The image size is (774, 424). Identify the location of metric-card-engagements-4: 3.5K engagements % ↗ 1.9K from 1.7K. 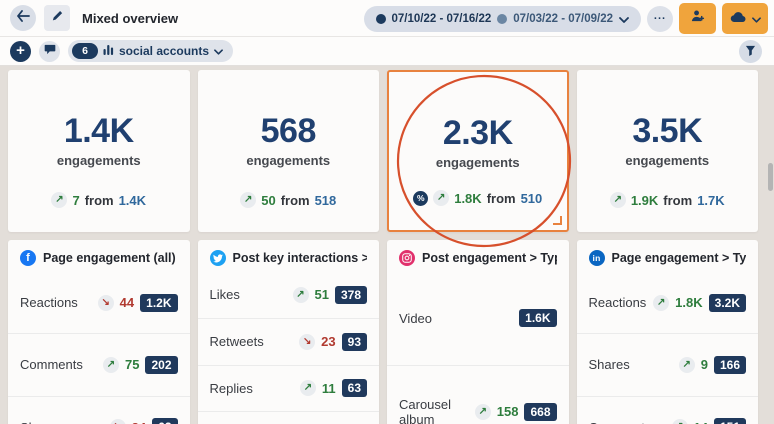
(667, 151).